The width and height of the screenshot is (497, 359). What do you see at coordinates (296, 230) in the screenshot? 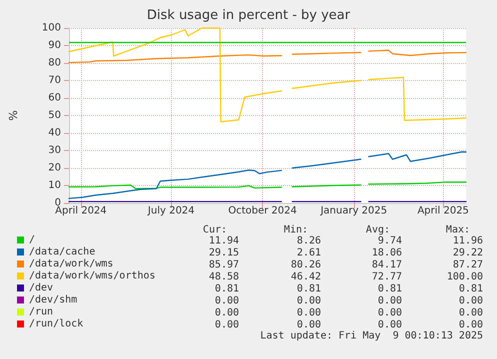
I see `text: Min:` at bounding box center [296, 230].